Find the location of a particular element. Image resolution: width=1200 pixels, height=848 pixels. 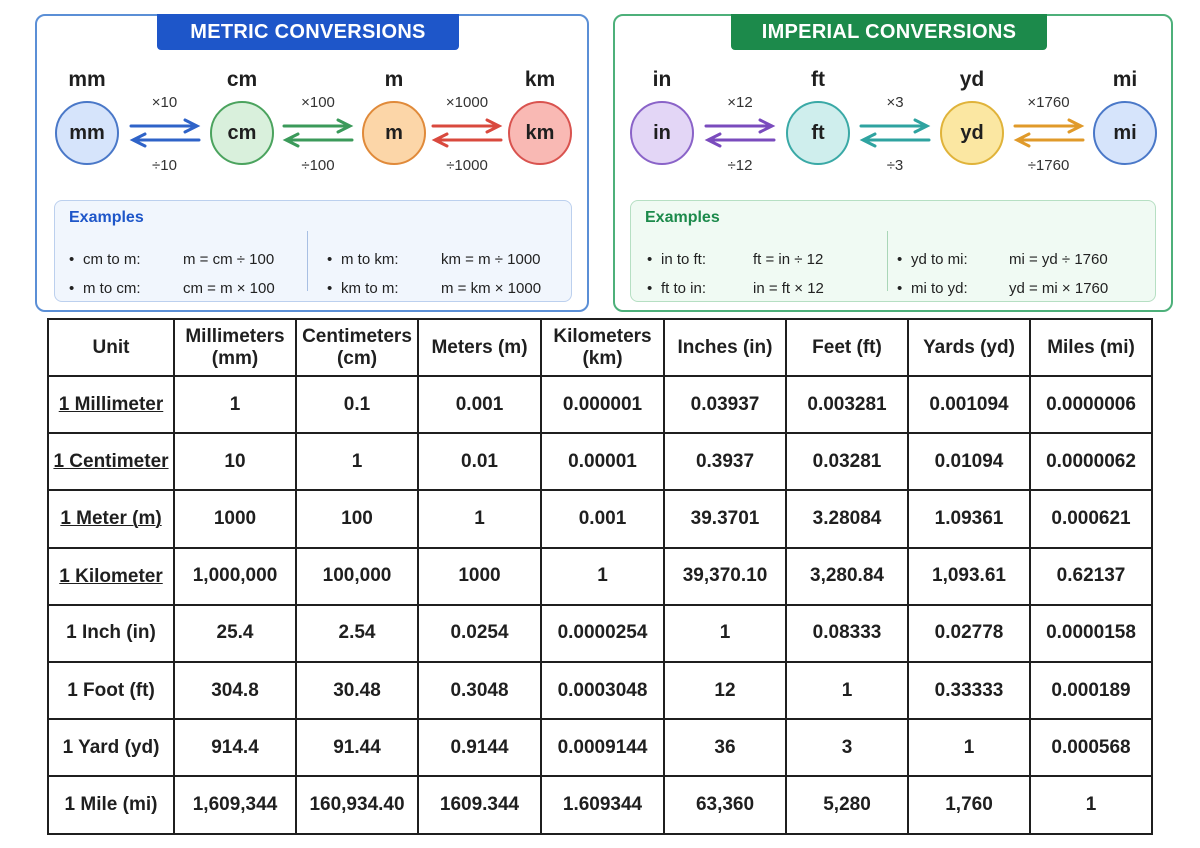

imperial-example-2: • yd to mi: mi = yd ÷ 1760 is located at coordinates (1002, 259).